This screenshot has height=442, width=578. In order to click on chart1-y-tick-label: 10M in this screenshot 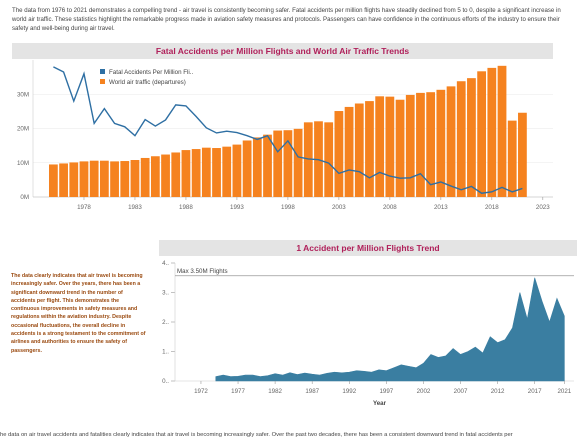, I will do `click(23, 163)`.